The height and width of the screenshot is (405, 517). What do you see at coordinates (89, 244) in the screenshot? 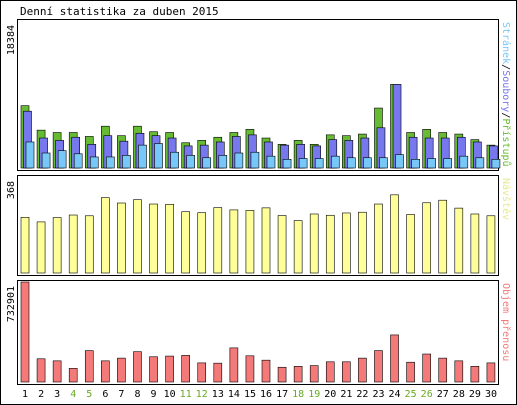
I see `bar-návštěv-day-5` at bounding box center [89, 244].